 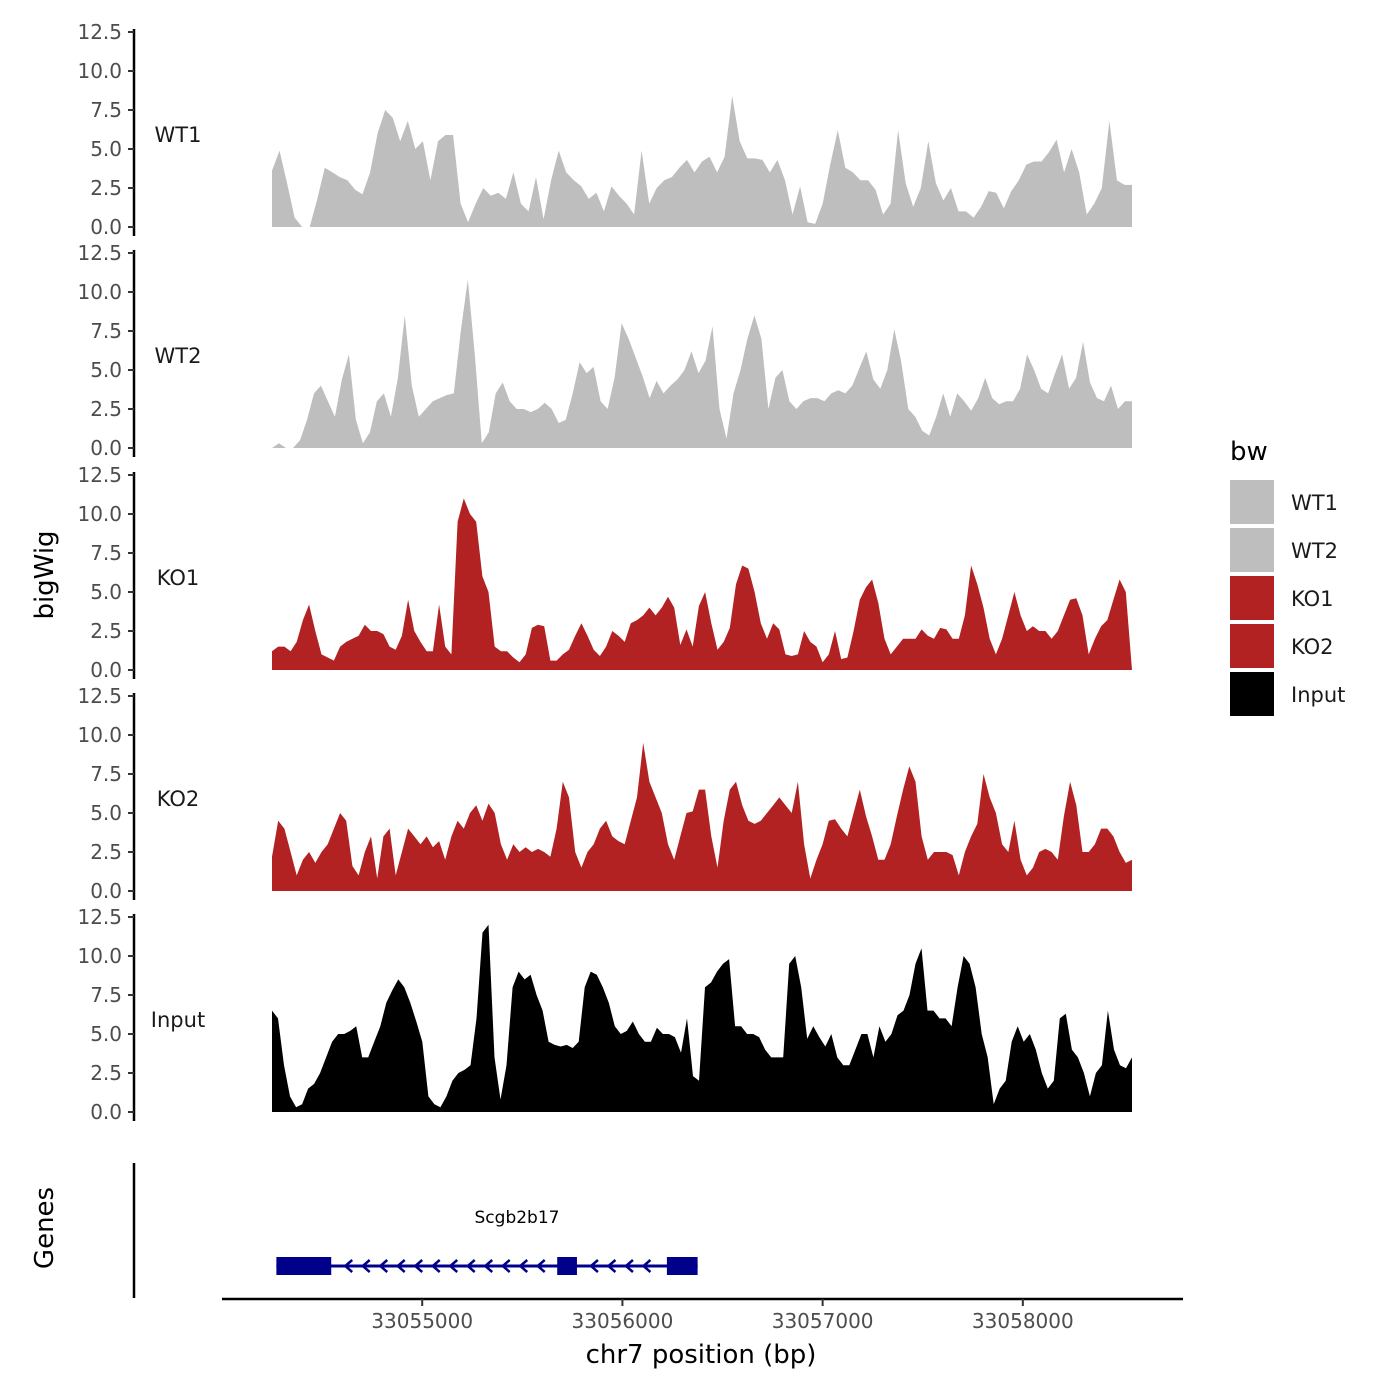 What do you see at coordinates (45, 1228) in the screenshot?
I see `gene-panel-title: Genes` at bounding box center [45, 1228].